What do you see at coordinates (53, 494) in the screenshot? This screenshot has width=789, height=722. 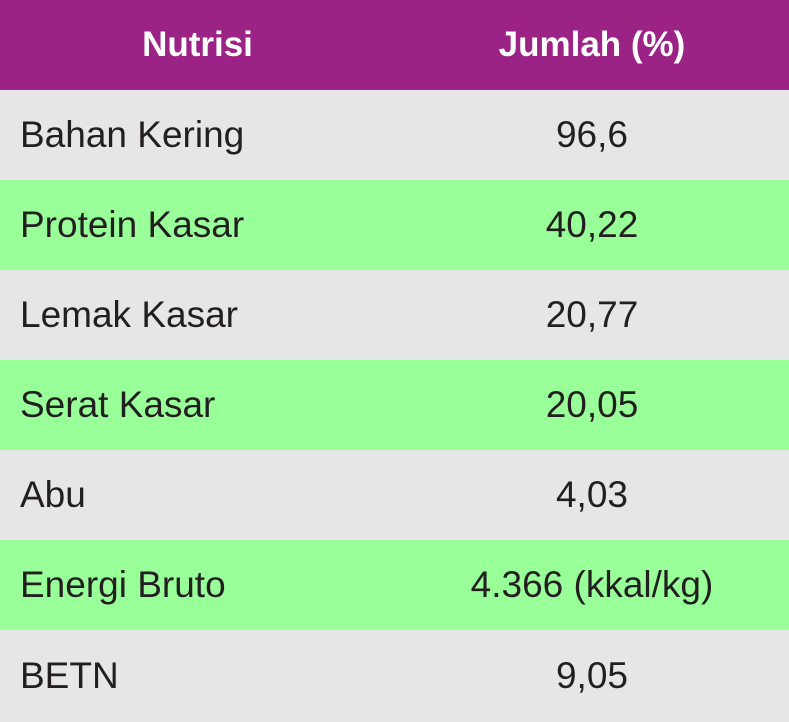 I see `nutrient-name: Abu` at bounding box center [53, 494].